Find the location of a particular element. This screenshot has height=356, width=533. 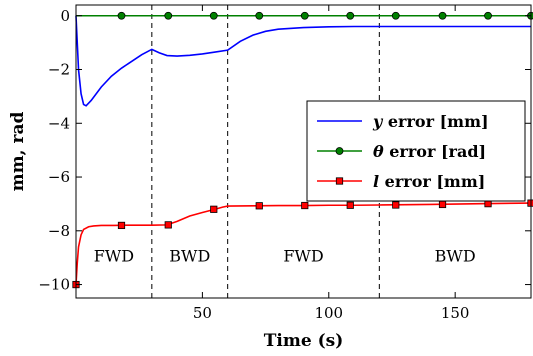

y-tick-label: 0 is located at coordinates (65, 16).